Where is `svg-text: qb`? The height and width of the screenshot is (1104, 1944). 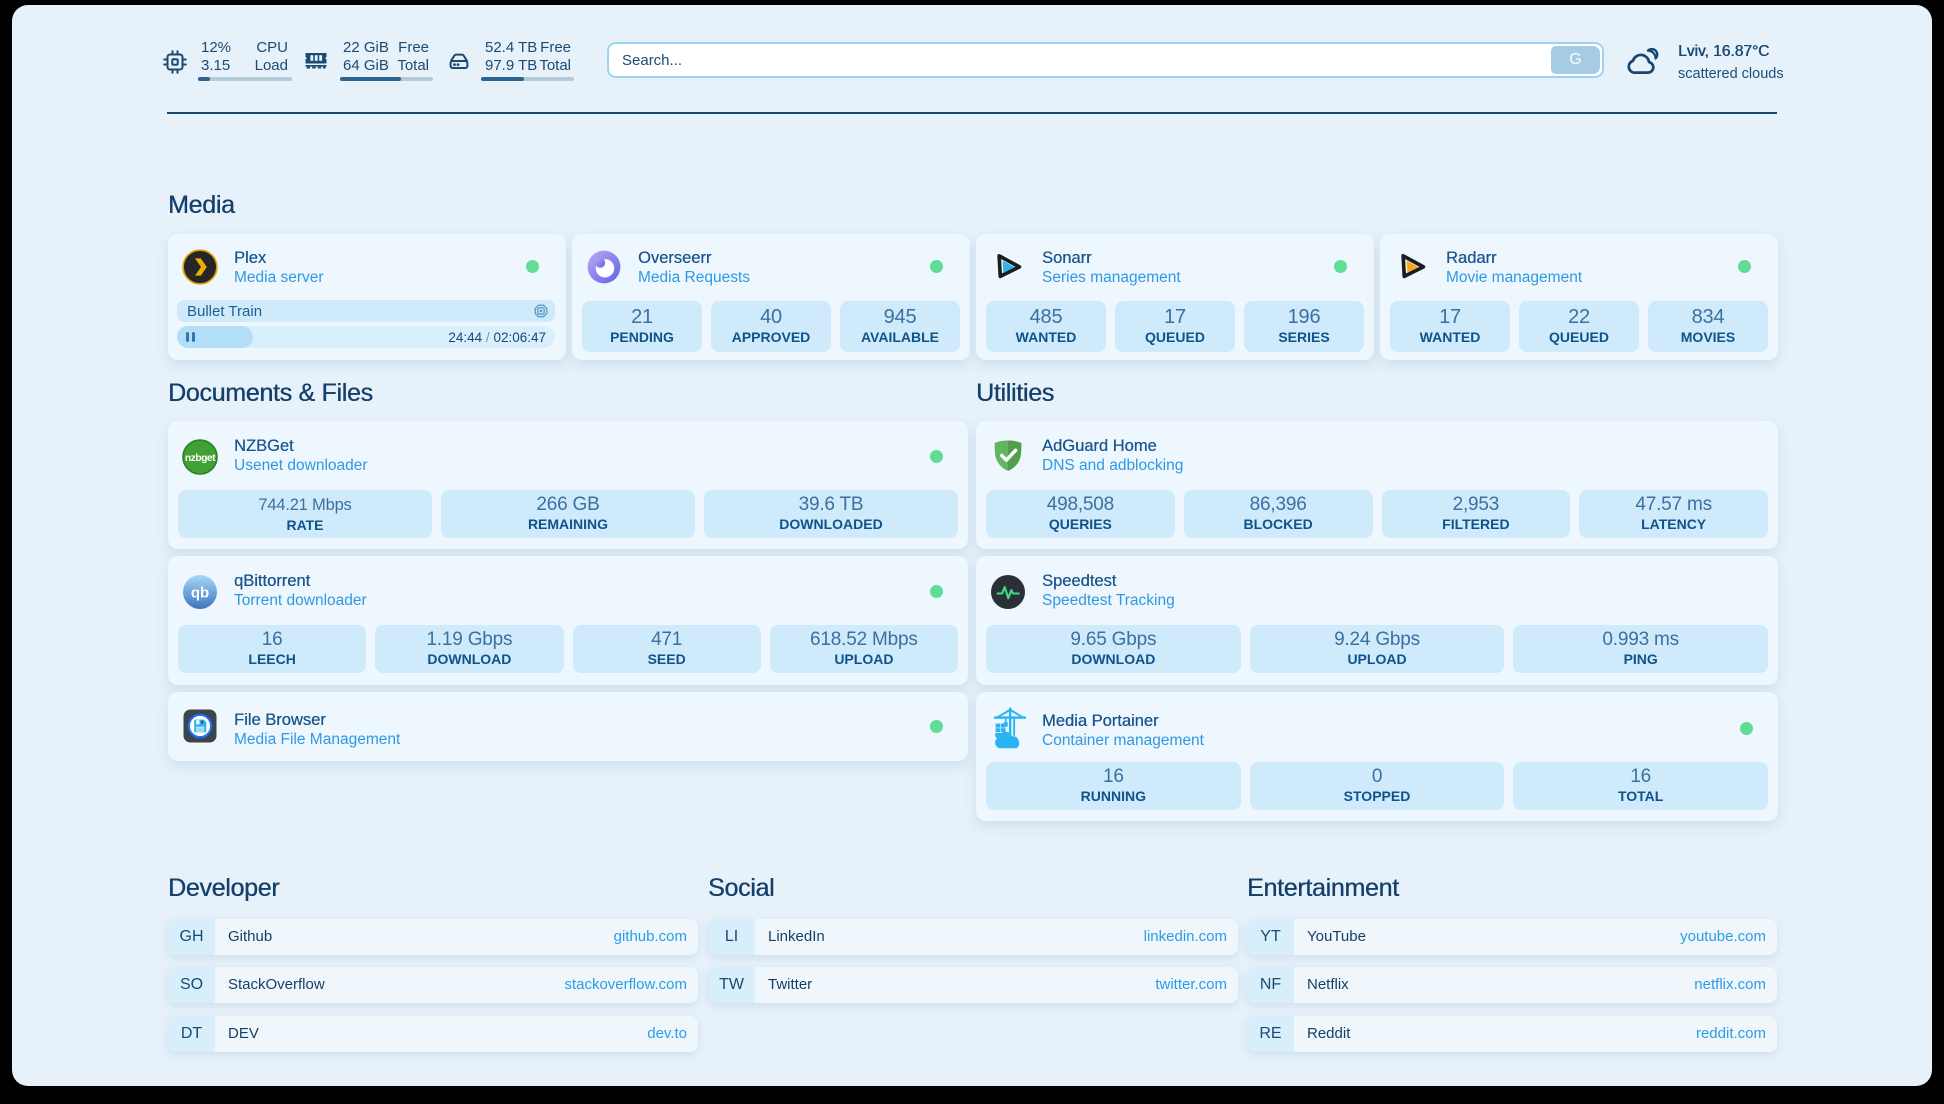 svg-text: qb is located at coordinates (200, 592).